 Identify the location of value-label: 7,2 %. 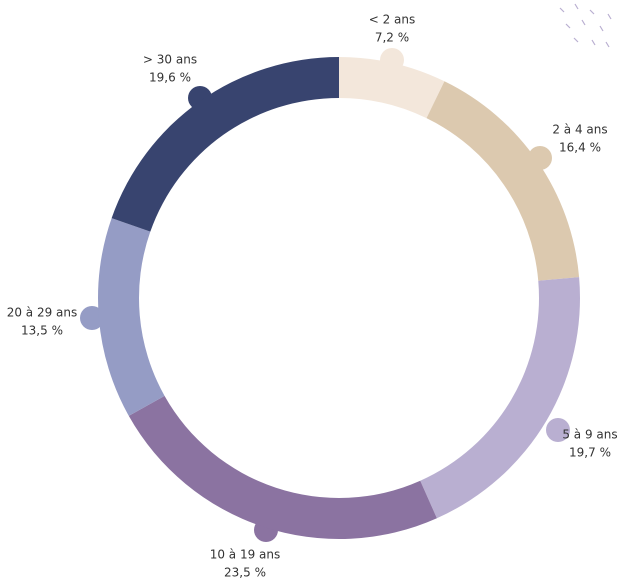
(392, 38).